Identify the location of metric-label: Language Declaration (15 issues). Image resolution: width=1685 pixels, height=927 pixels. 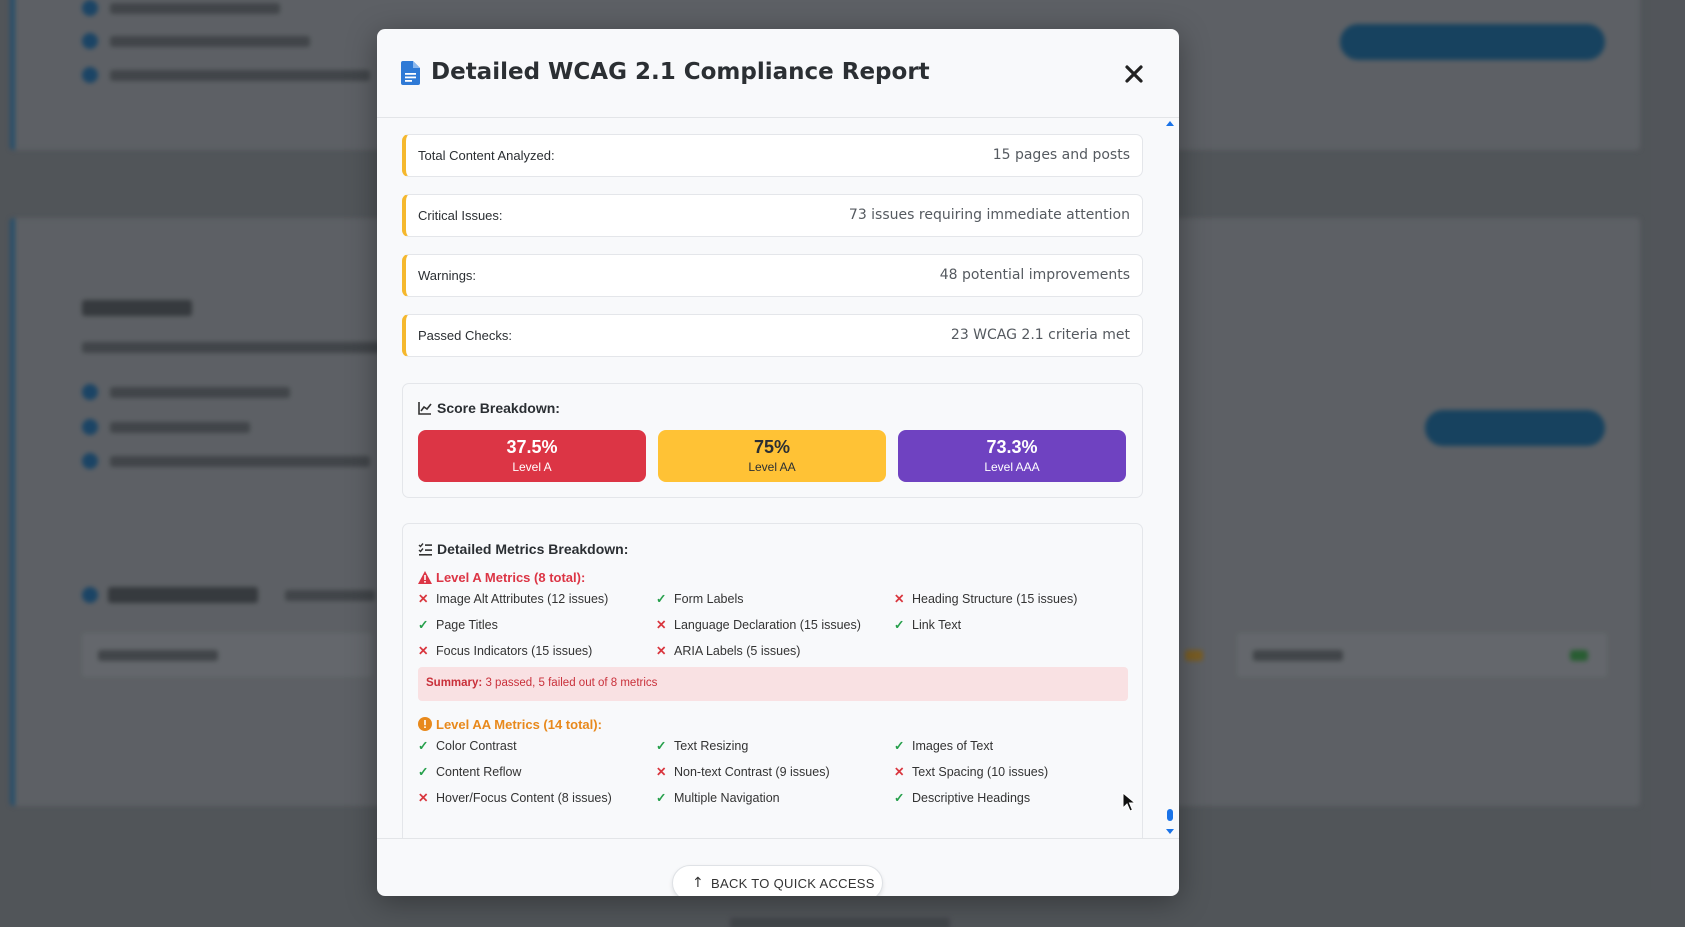
(767, 625).